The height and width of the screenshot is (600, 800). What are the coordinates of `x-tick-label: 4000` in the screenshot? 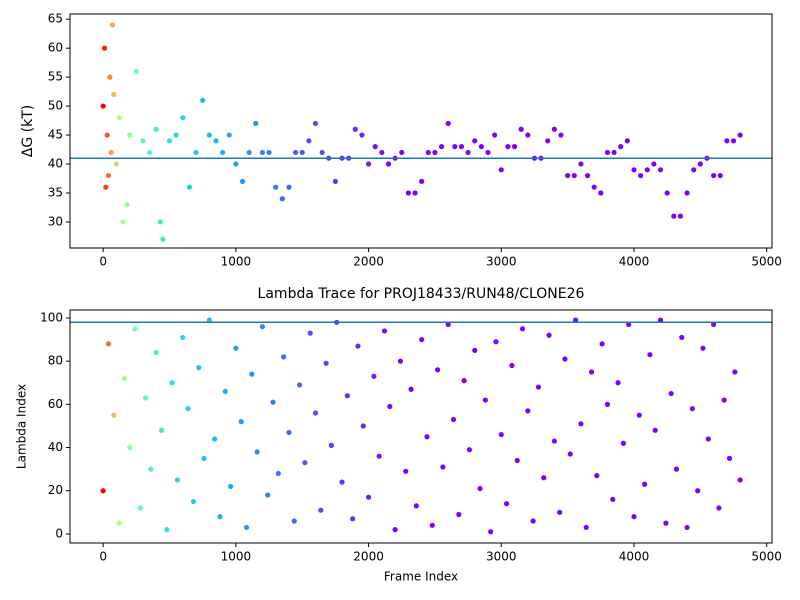 It's located at (634, 262).